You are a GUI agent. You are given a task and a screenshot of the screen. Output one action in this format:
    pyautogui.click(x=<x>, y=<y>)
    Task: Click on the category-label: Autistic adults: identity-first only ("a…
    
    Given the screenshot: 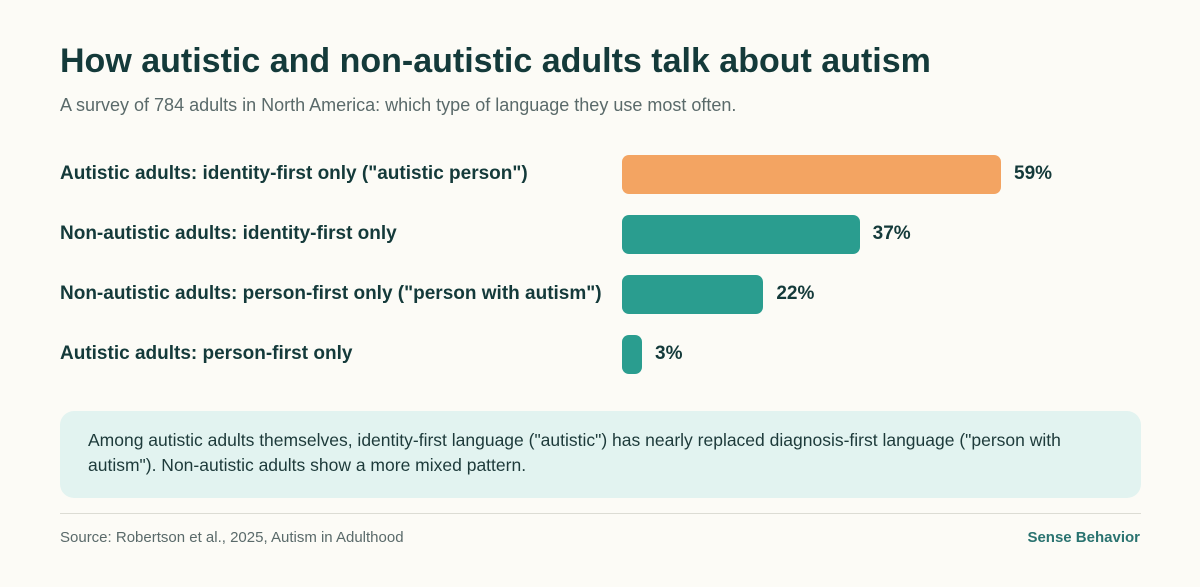 What is the action you would take?
    pyautogui.click(x=294, y=173)
    